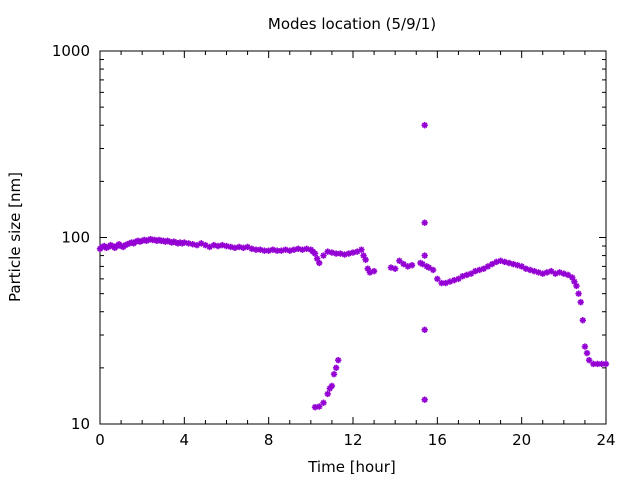 Image resolution: width=640 pixels, height=480 pixels. What do you see at coordinates (80, 424) in the screenshot?
I see `y-tick-label: 10` at bounding box center [80, 424].